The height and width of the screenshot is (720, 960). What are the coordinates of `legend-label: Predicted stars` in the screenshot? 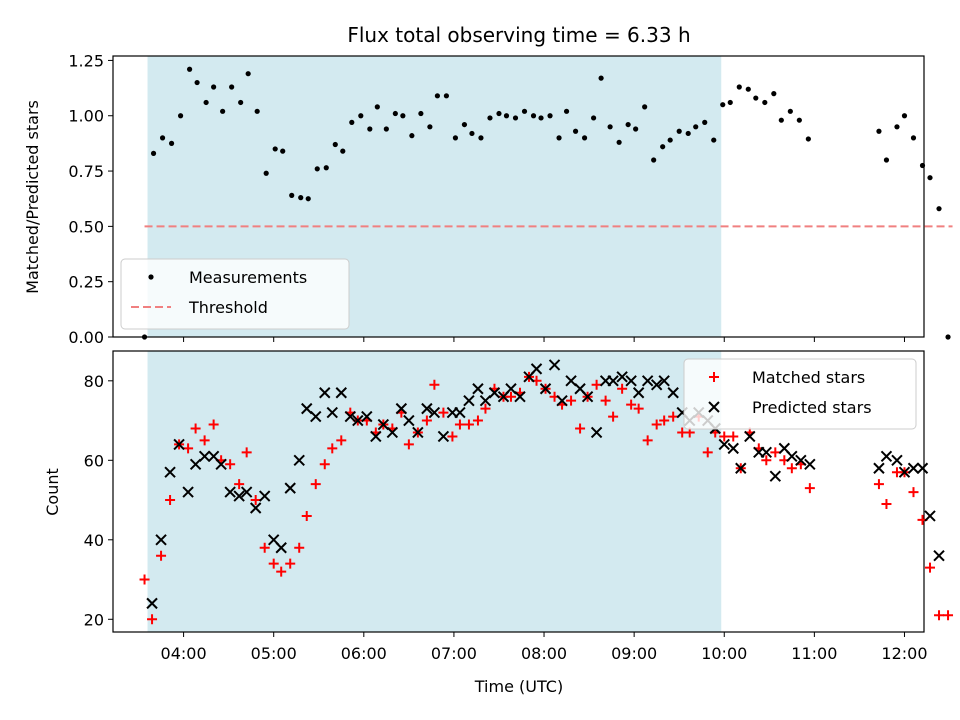 It's located at (812, 407).